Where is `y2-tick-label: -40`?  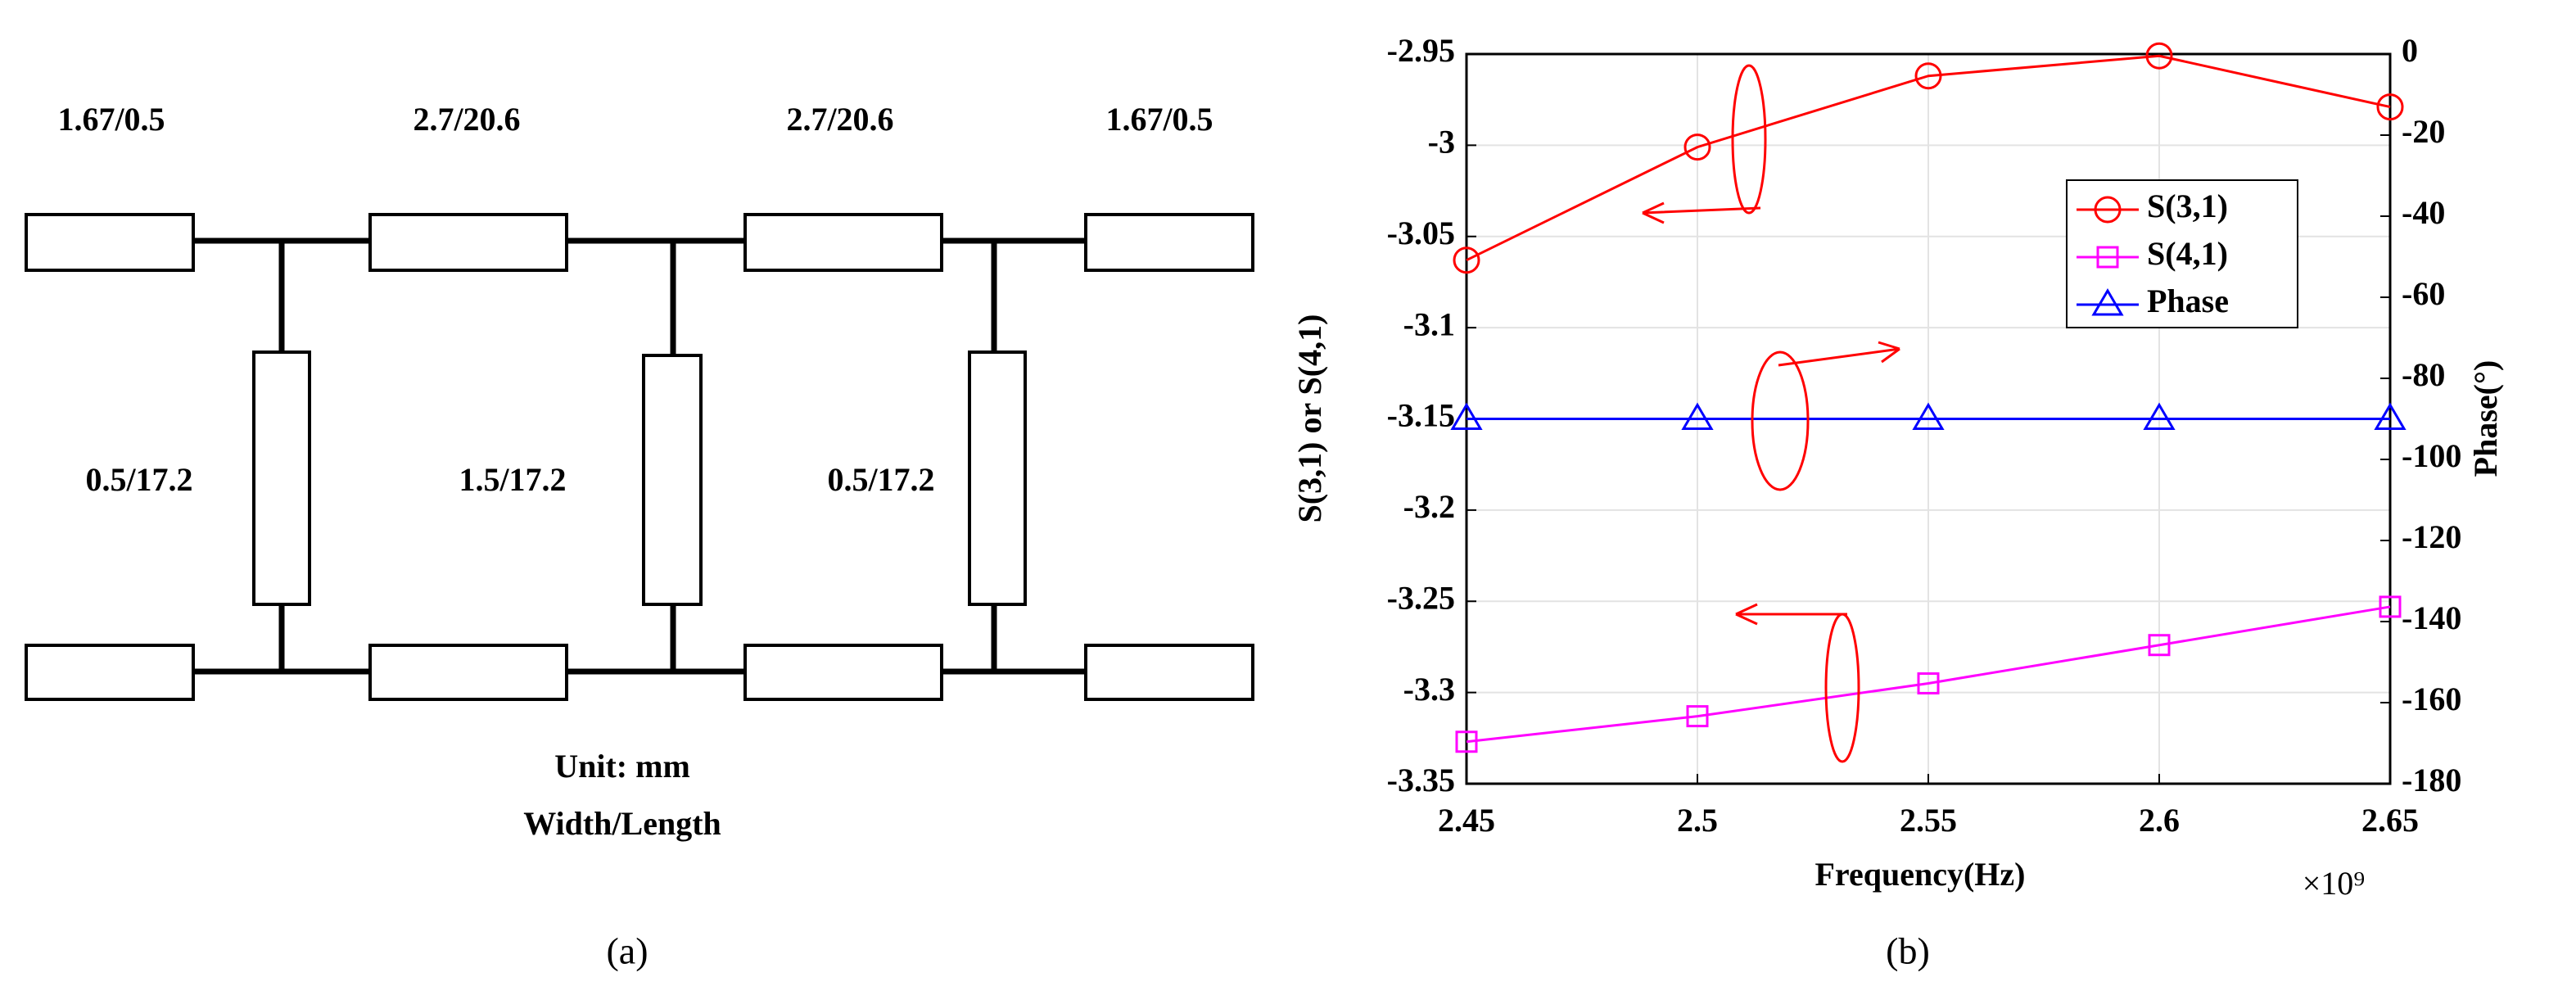 y2-tick-label: -40 is located at coordinates (2423, 212).